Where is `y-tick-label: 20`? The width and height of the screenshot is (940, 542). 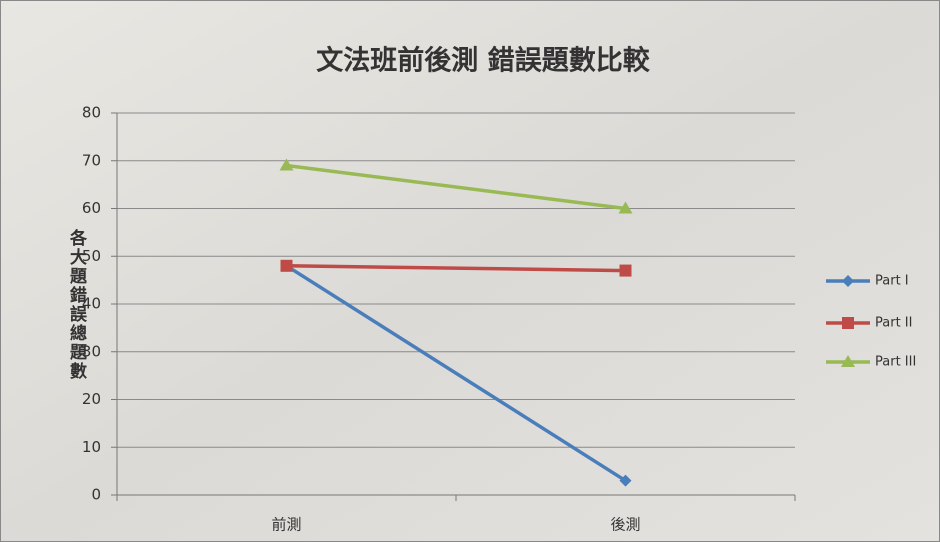 y-tick-label: 20 is located at coordinates (91, 399).